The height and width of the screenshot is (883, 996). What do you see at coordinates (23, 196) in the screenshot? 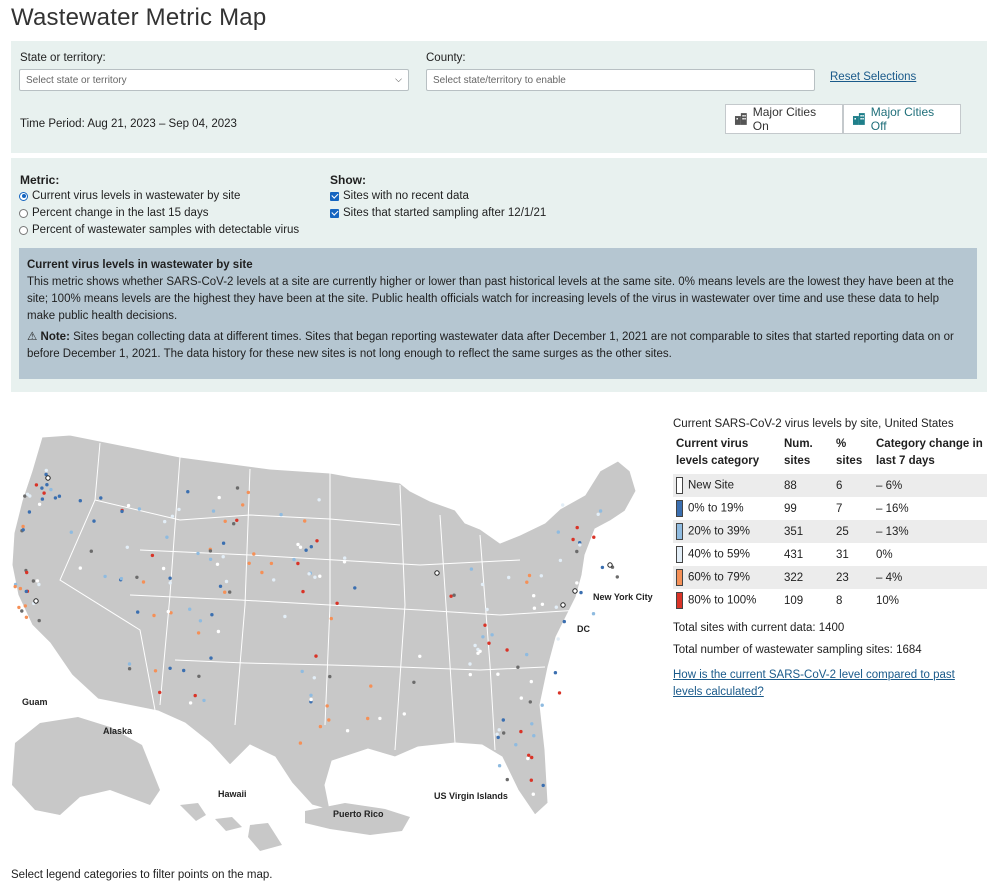
I see `radio-selected` at bounding box center [23, 196].